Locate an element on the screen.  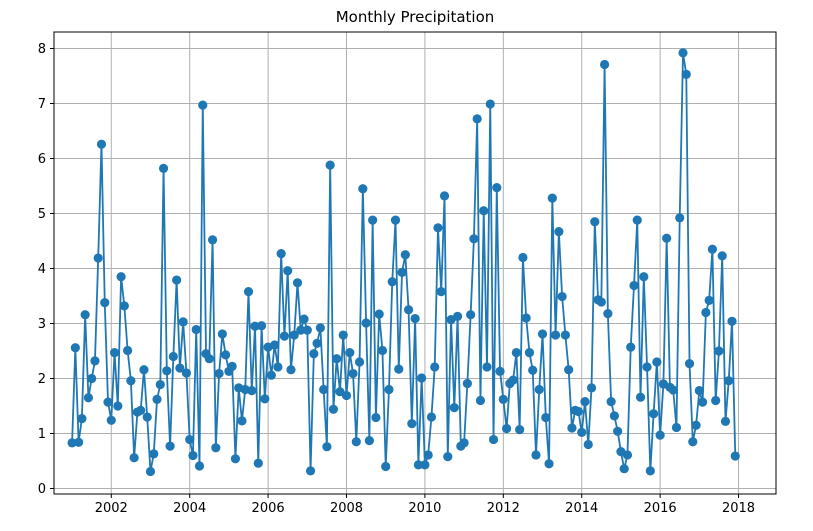
y-tick-label: 6 is located at coordinates (42, 159).